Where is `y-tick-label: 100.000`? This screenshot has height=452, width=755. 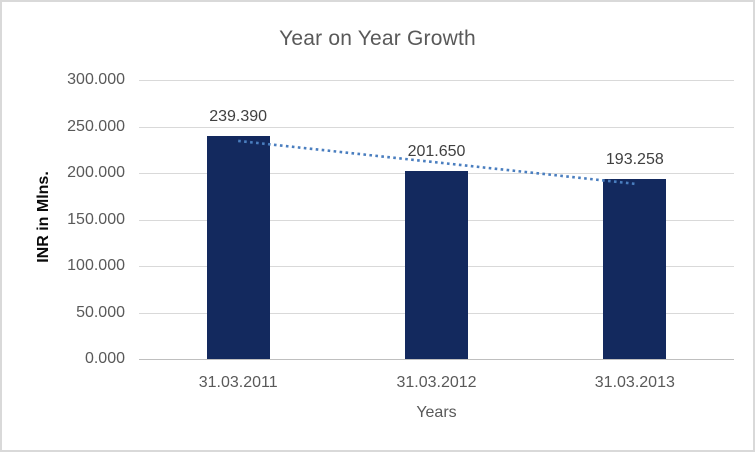
y-tick-label: 100.000 is located at coordinates (96, 265).